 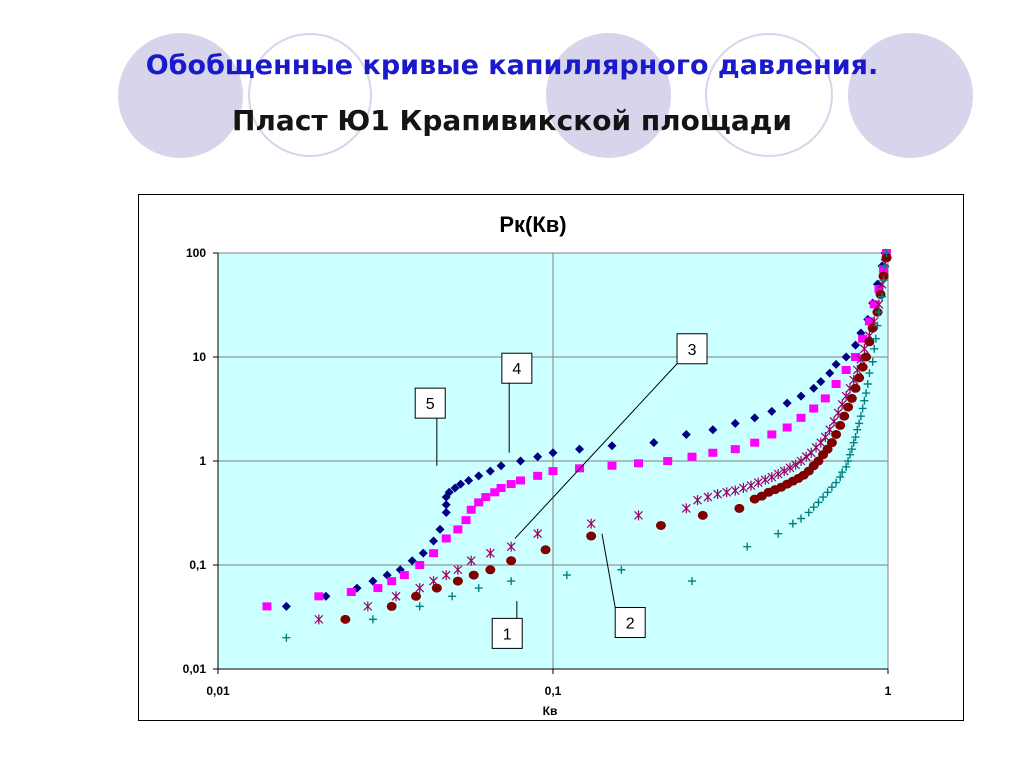 I want to click on x-tick-label: 0,1, so click(x=553, y=691).